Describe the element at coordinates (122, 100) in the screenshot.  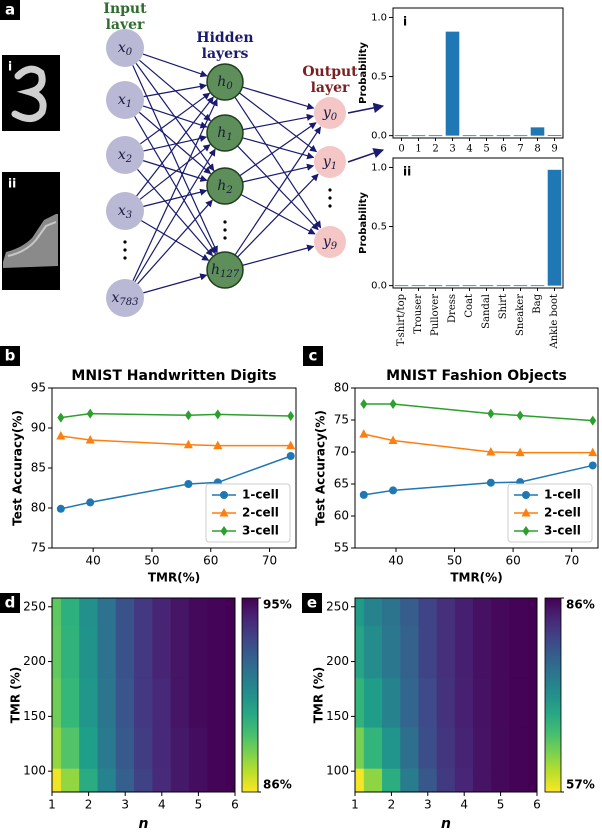
I see `node-symbol: x` at that location.